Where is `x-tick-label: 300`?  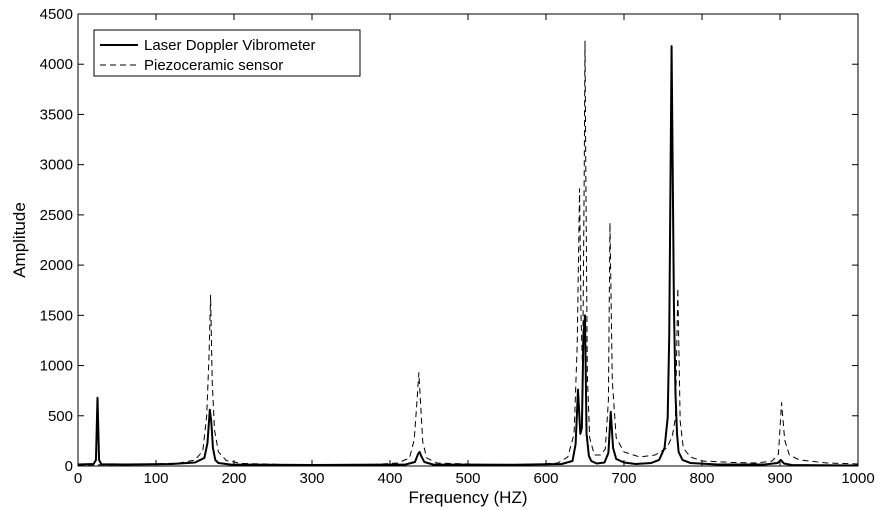 x-tick-label: 300 is located at coordinates (311, 478).